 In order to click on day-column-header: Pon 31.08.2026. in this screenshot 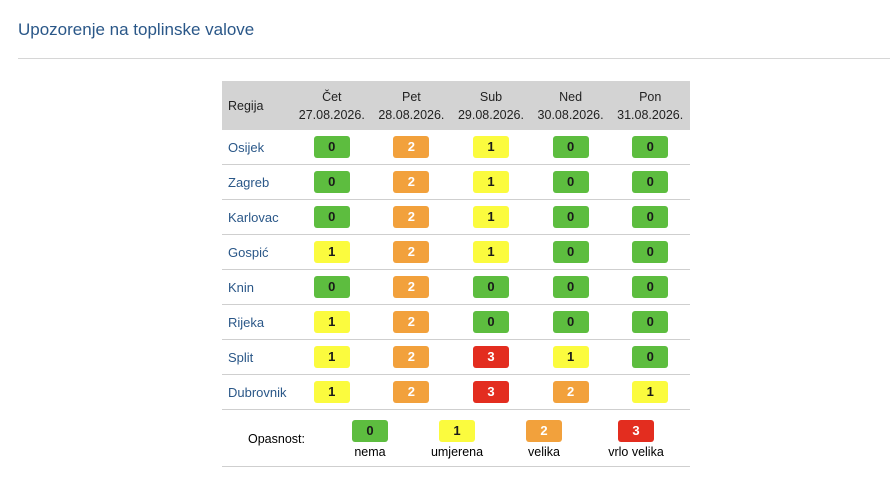, I will do `click(650, 105)`.